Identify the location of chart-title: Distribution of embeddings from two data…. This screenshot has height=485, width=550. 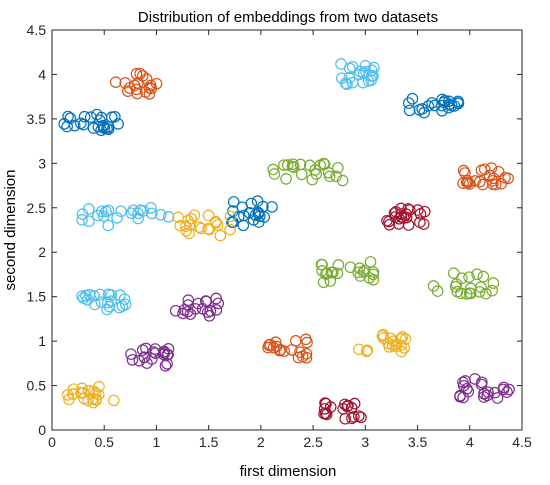
(288, 17).